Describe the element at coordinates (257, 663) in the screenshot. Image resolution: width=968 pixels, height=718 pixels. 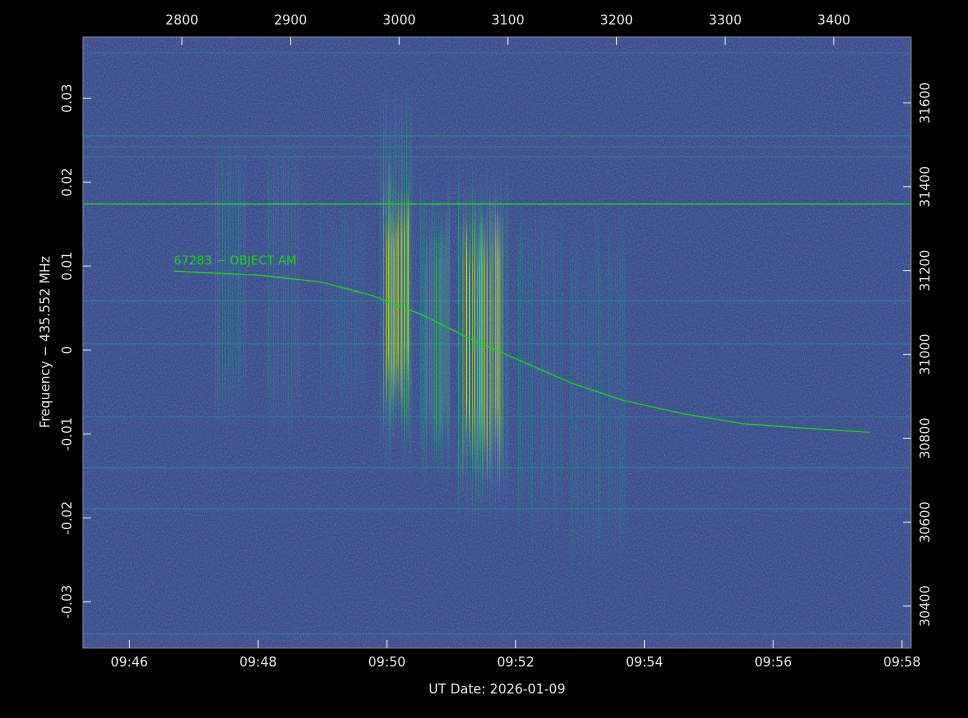
I see `x-tick-label: 09:48` at that location.